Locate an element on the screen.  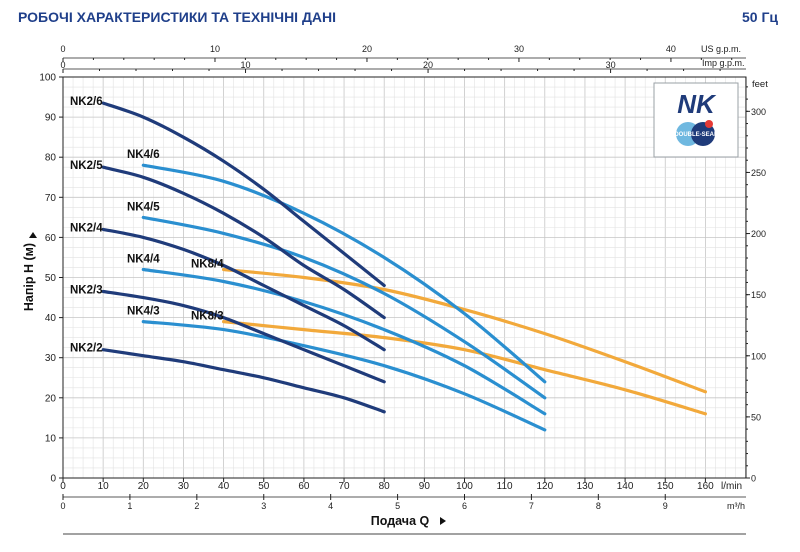
y-axis-arrow-icon is located at coordinates (33, 235).